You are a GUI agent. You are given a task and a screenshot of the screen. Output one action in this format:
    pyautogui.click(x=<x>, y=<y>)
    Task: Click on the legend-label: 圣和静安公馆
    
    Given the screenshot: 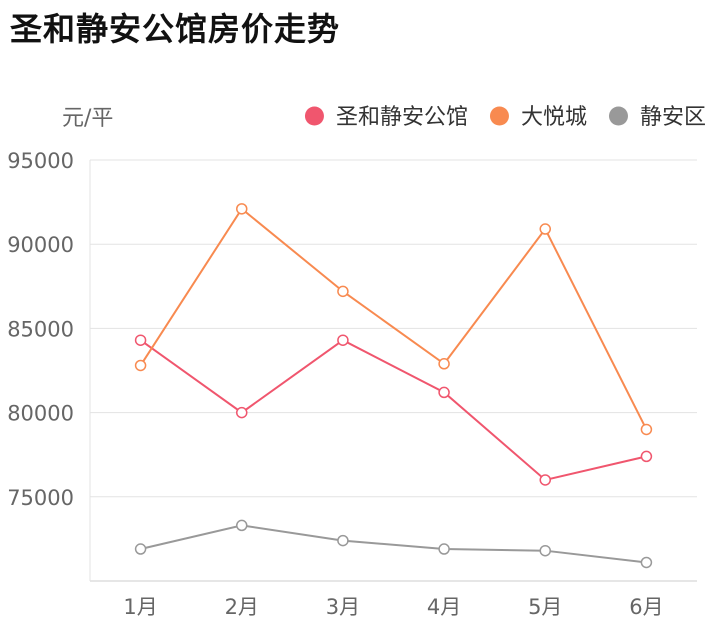 What is the action you would take?
    pyautogui.click(x=402, y=117)
    